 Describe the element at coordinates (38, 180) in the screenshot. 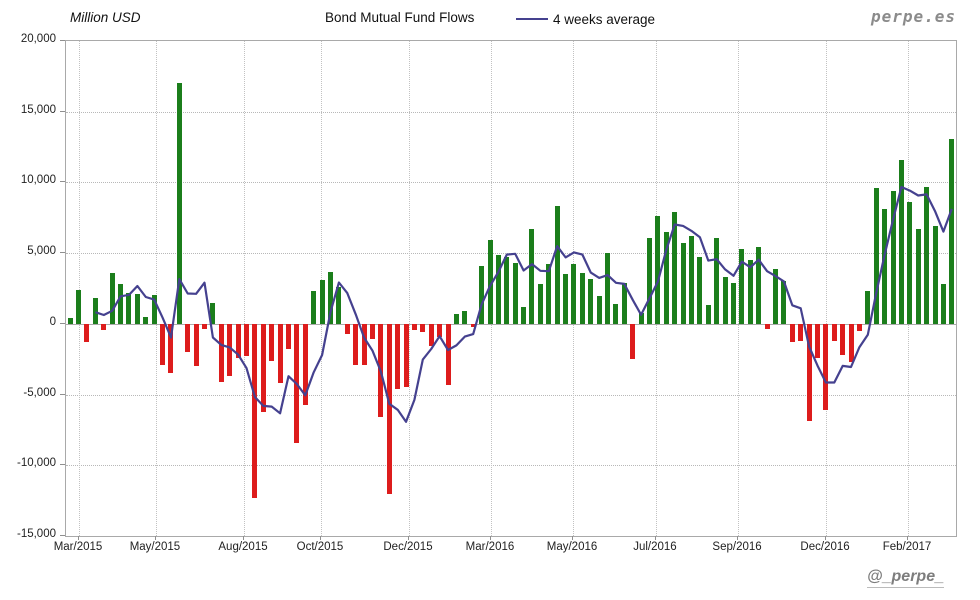

I see `y-axis-label: 10,000` at that location.